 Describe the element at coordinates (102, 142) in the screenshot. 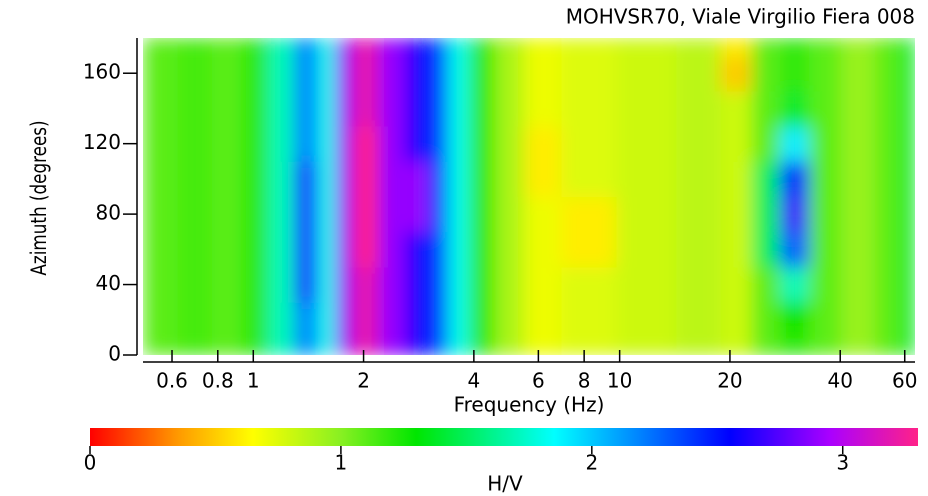

I see `y-tick-label: 120` at that location.